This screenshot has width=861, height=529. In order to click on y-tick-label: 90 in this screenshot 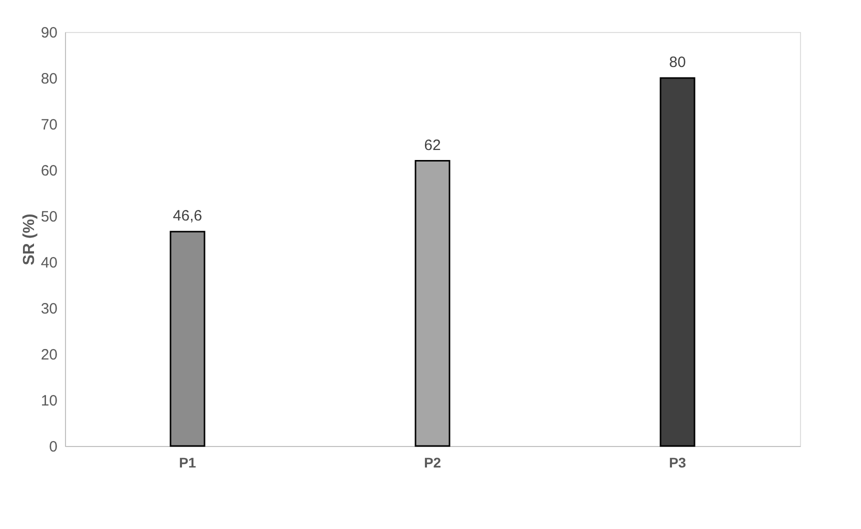, I will do `click(49, 33)`.